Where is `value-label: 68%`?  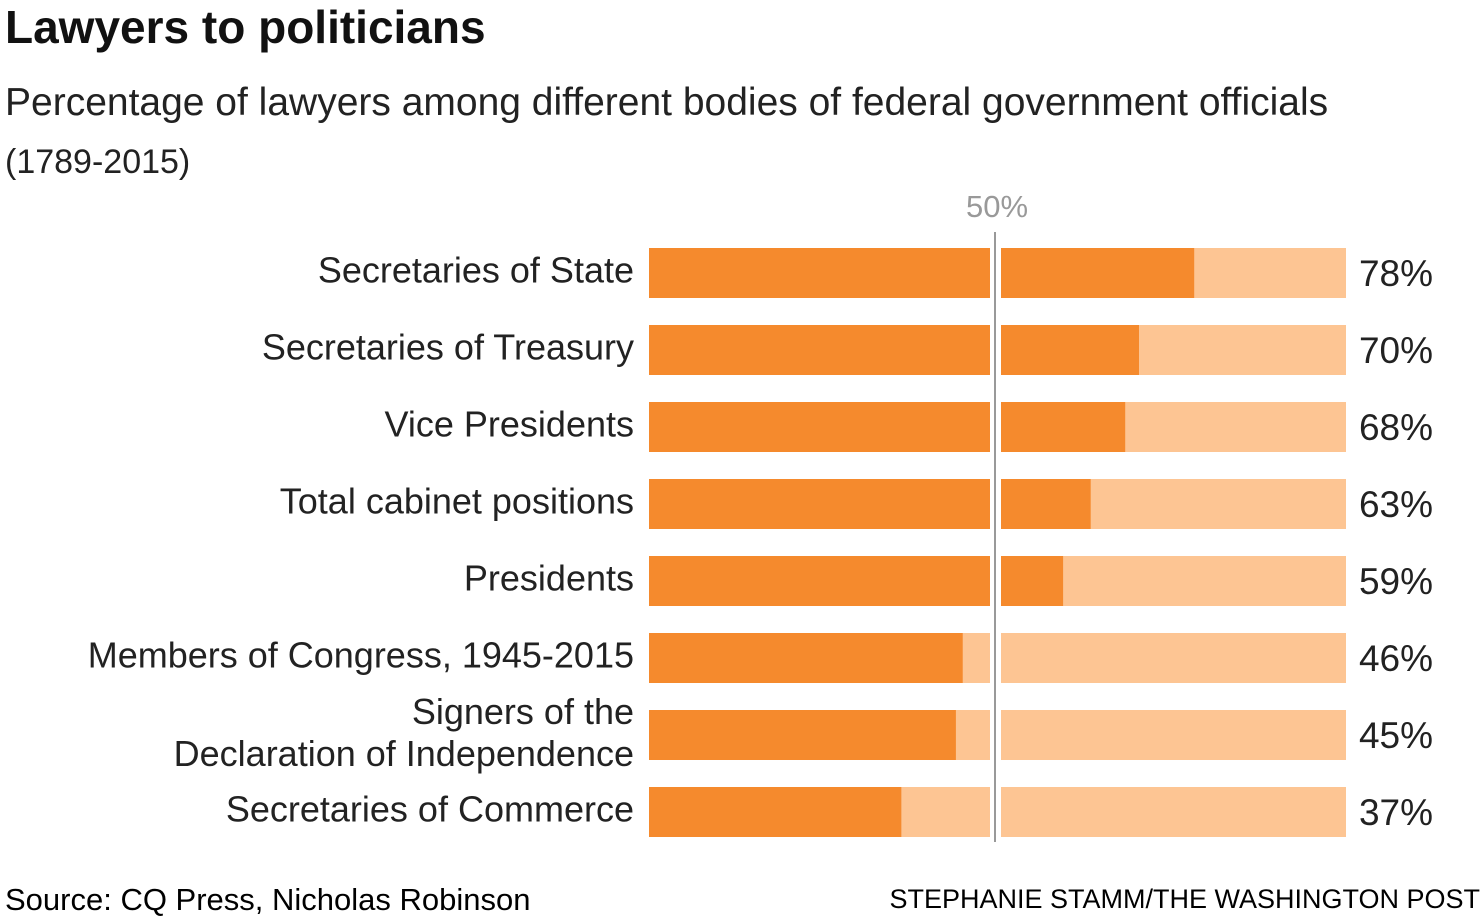
value-label: 68% is located at coordinates (1396, 427).